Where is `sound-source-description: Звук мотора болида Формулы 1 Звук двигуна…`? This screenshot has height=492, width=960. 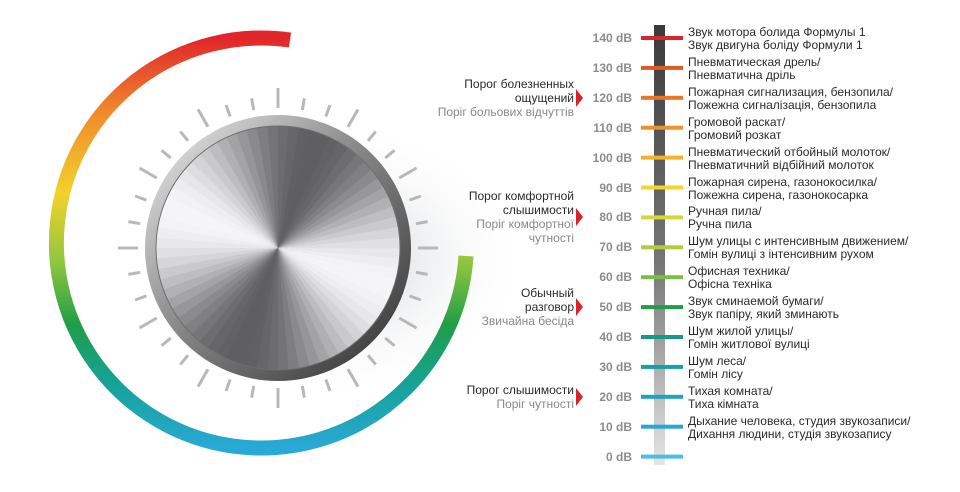
sound-source-description: Звук мотора болида Формулы 1 Звук двигуна… is located at coordinates (823, 39).